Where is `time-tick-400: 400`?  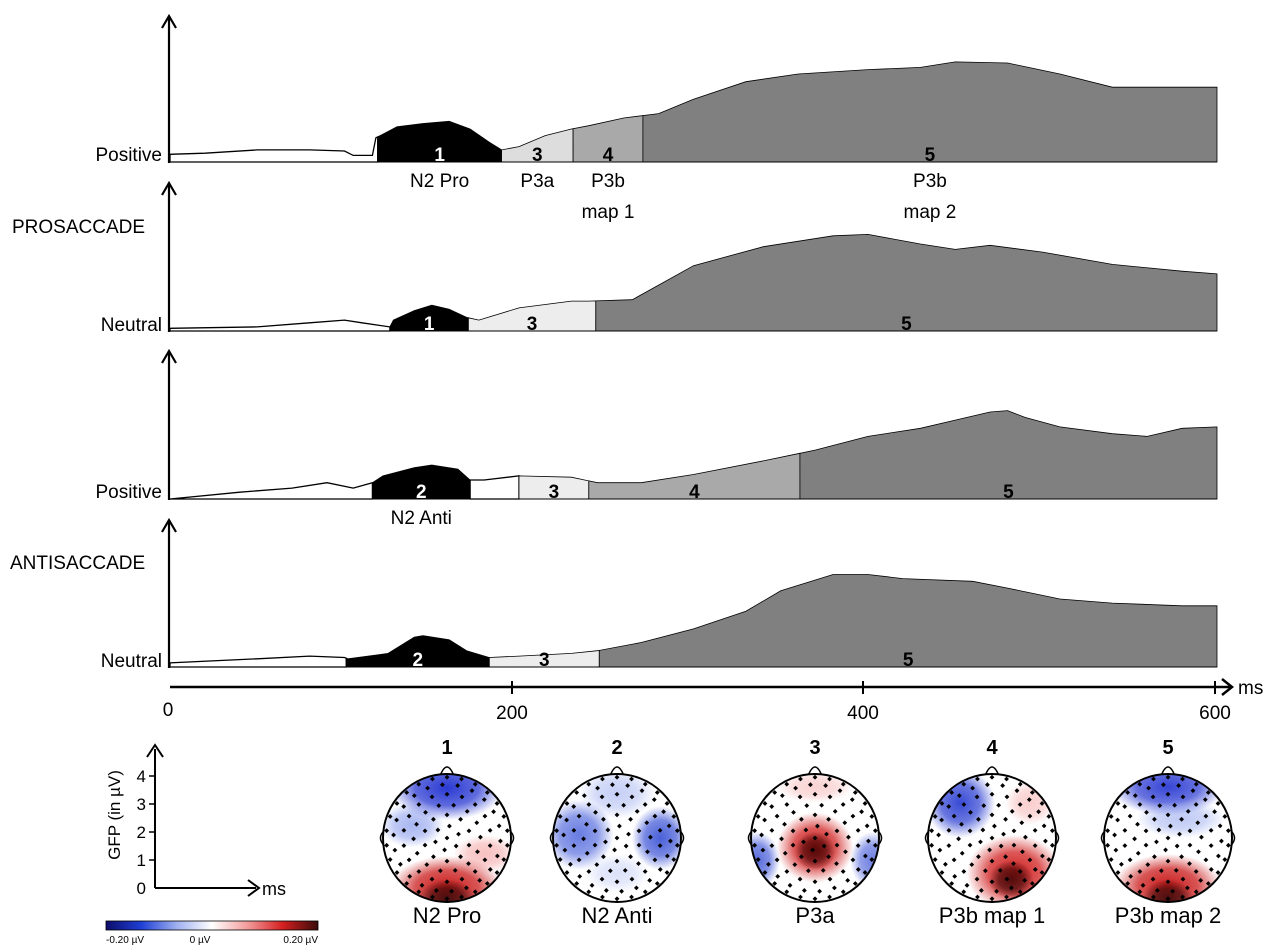 time-tick-400: 400 is located at coordinates (863, 713).